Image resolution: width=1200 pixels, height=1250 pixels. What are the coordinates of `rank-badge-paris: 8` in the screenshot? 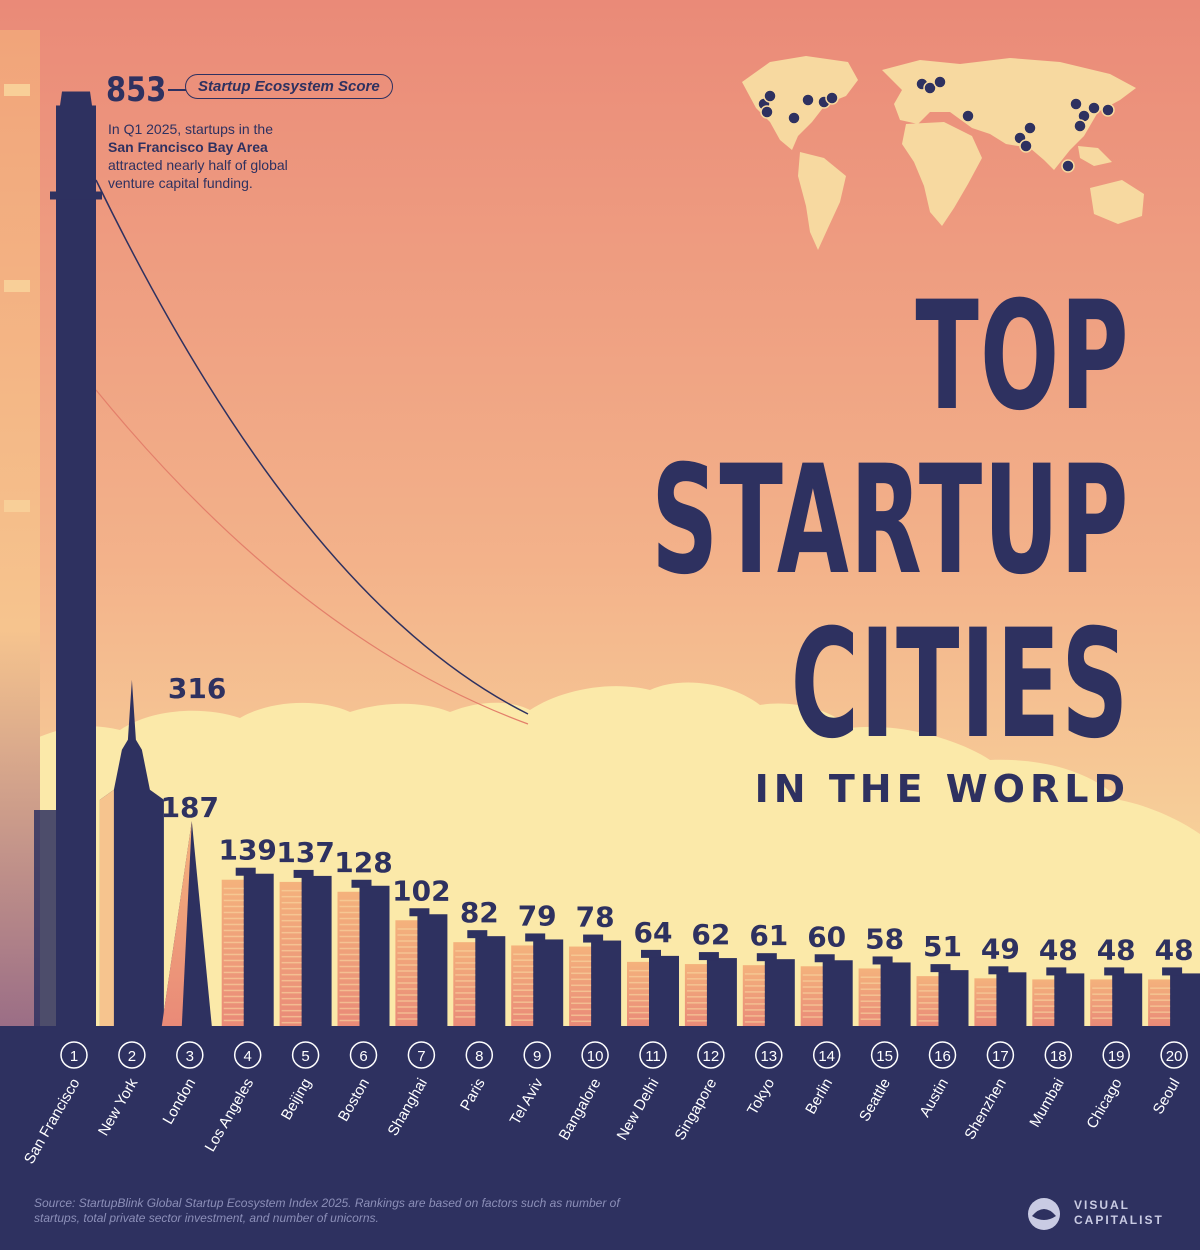 It's located at (479, 1055).